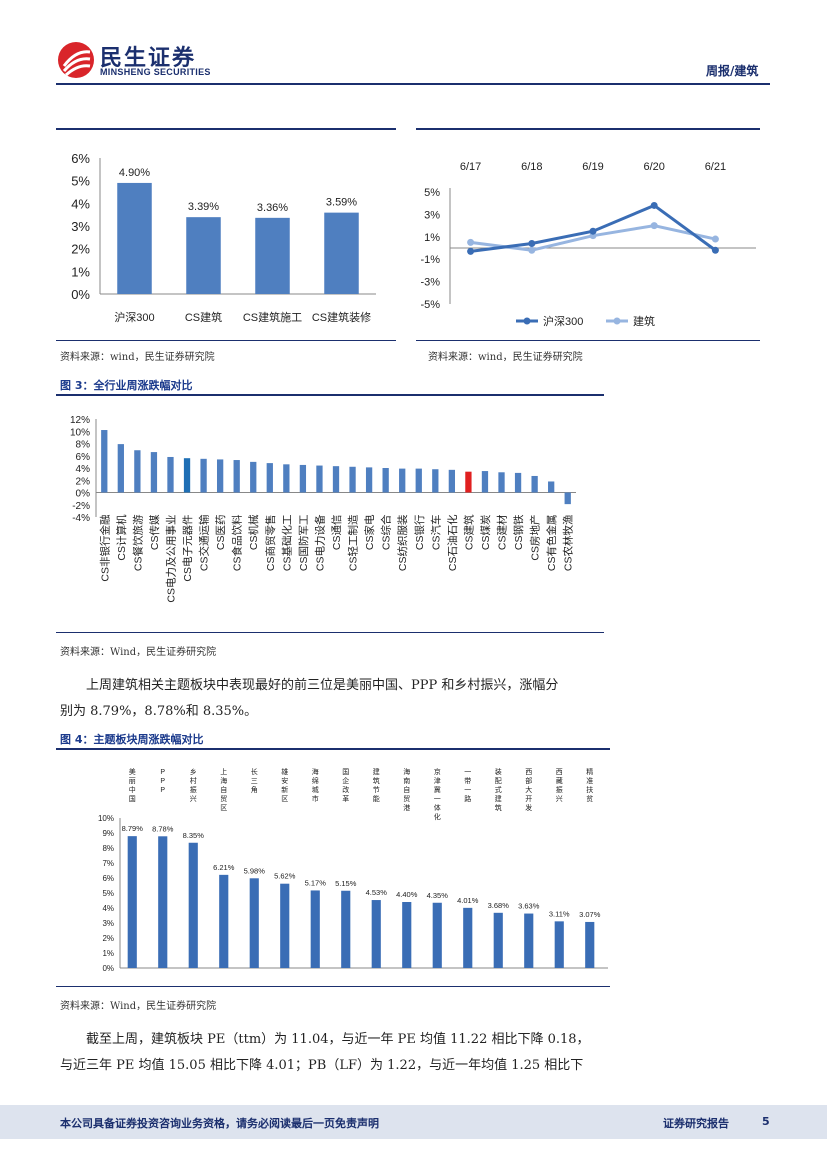 The image size is (827, 1169). I want to click on x-category-label: 国企改革, so click(345, 785).